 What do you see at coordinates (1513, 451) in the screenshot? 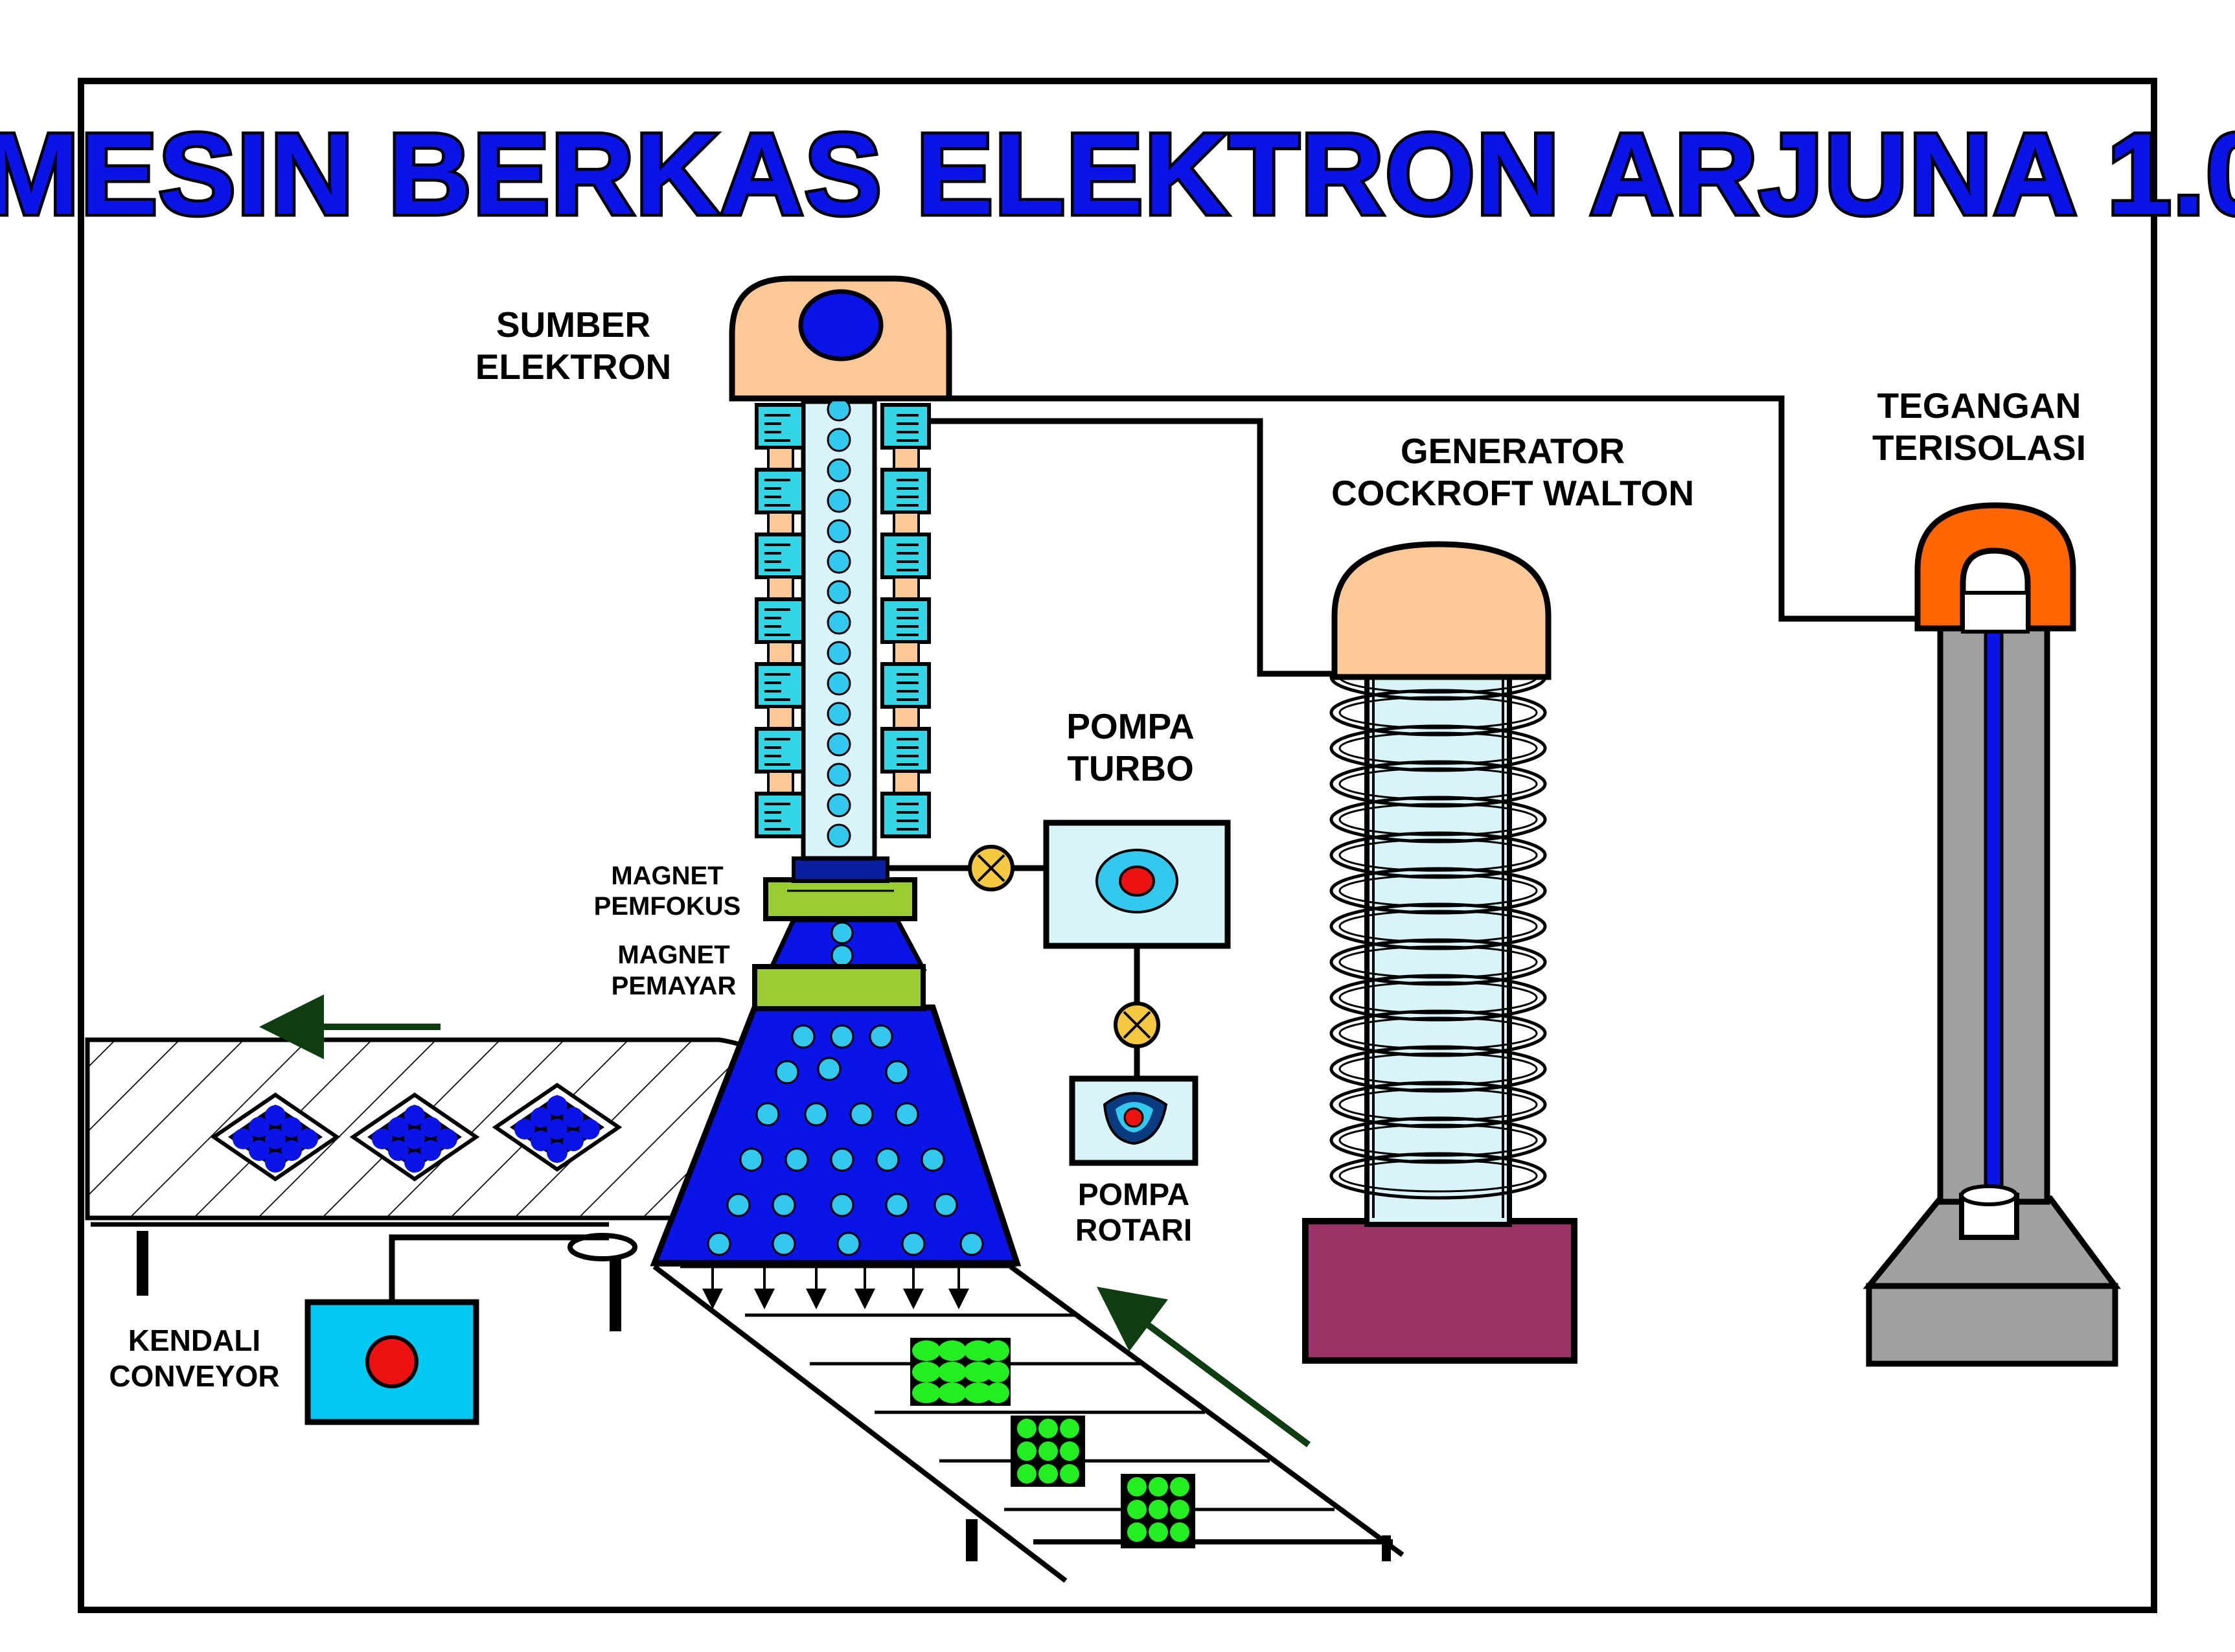
I see `label-generator-line1: GENERATOR` at bounding box center [1513, 451].